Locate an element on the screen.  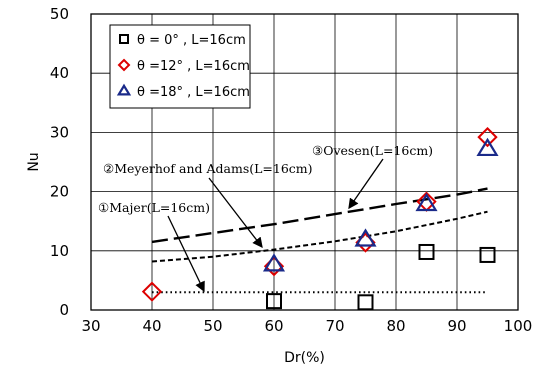
x-axis-label: Dr(%) is located at coordinates (304, 358).